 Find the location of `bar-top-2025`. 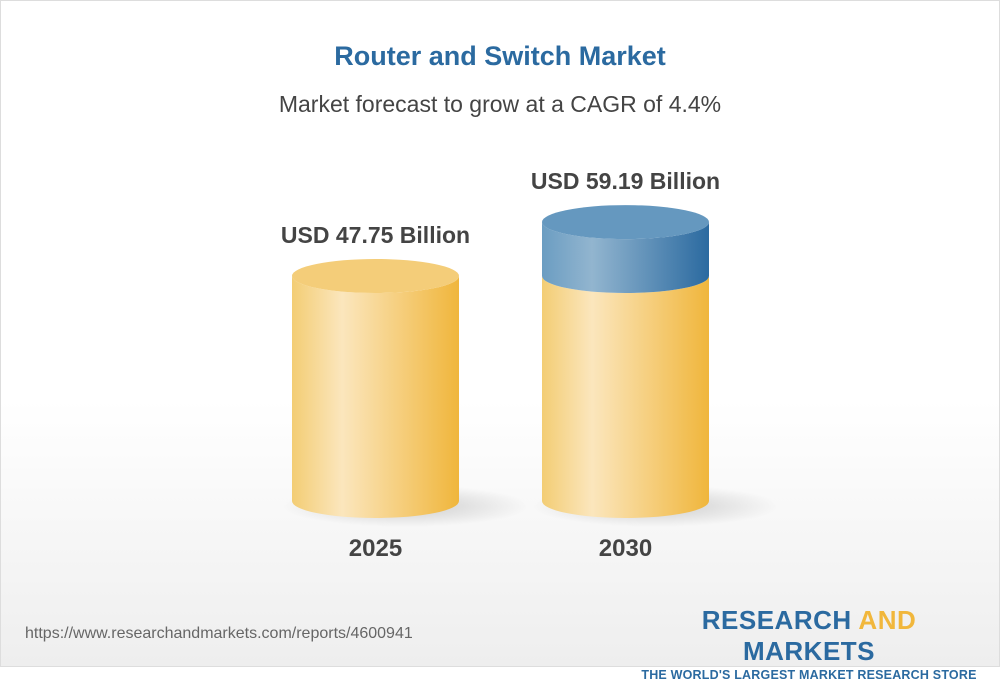

bar-top-2025 is located at coordinates (375, 276).